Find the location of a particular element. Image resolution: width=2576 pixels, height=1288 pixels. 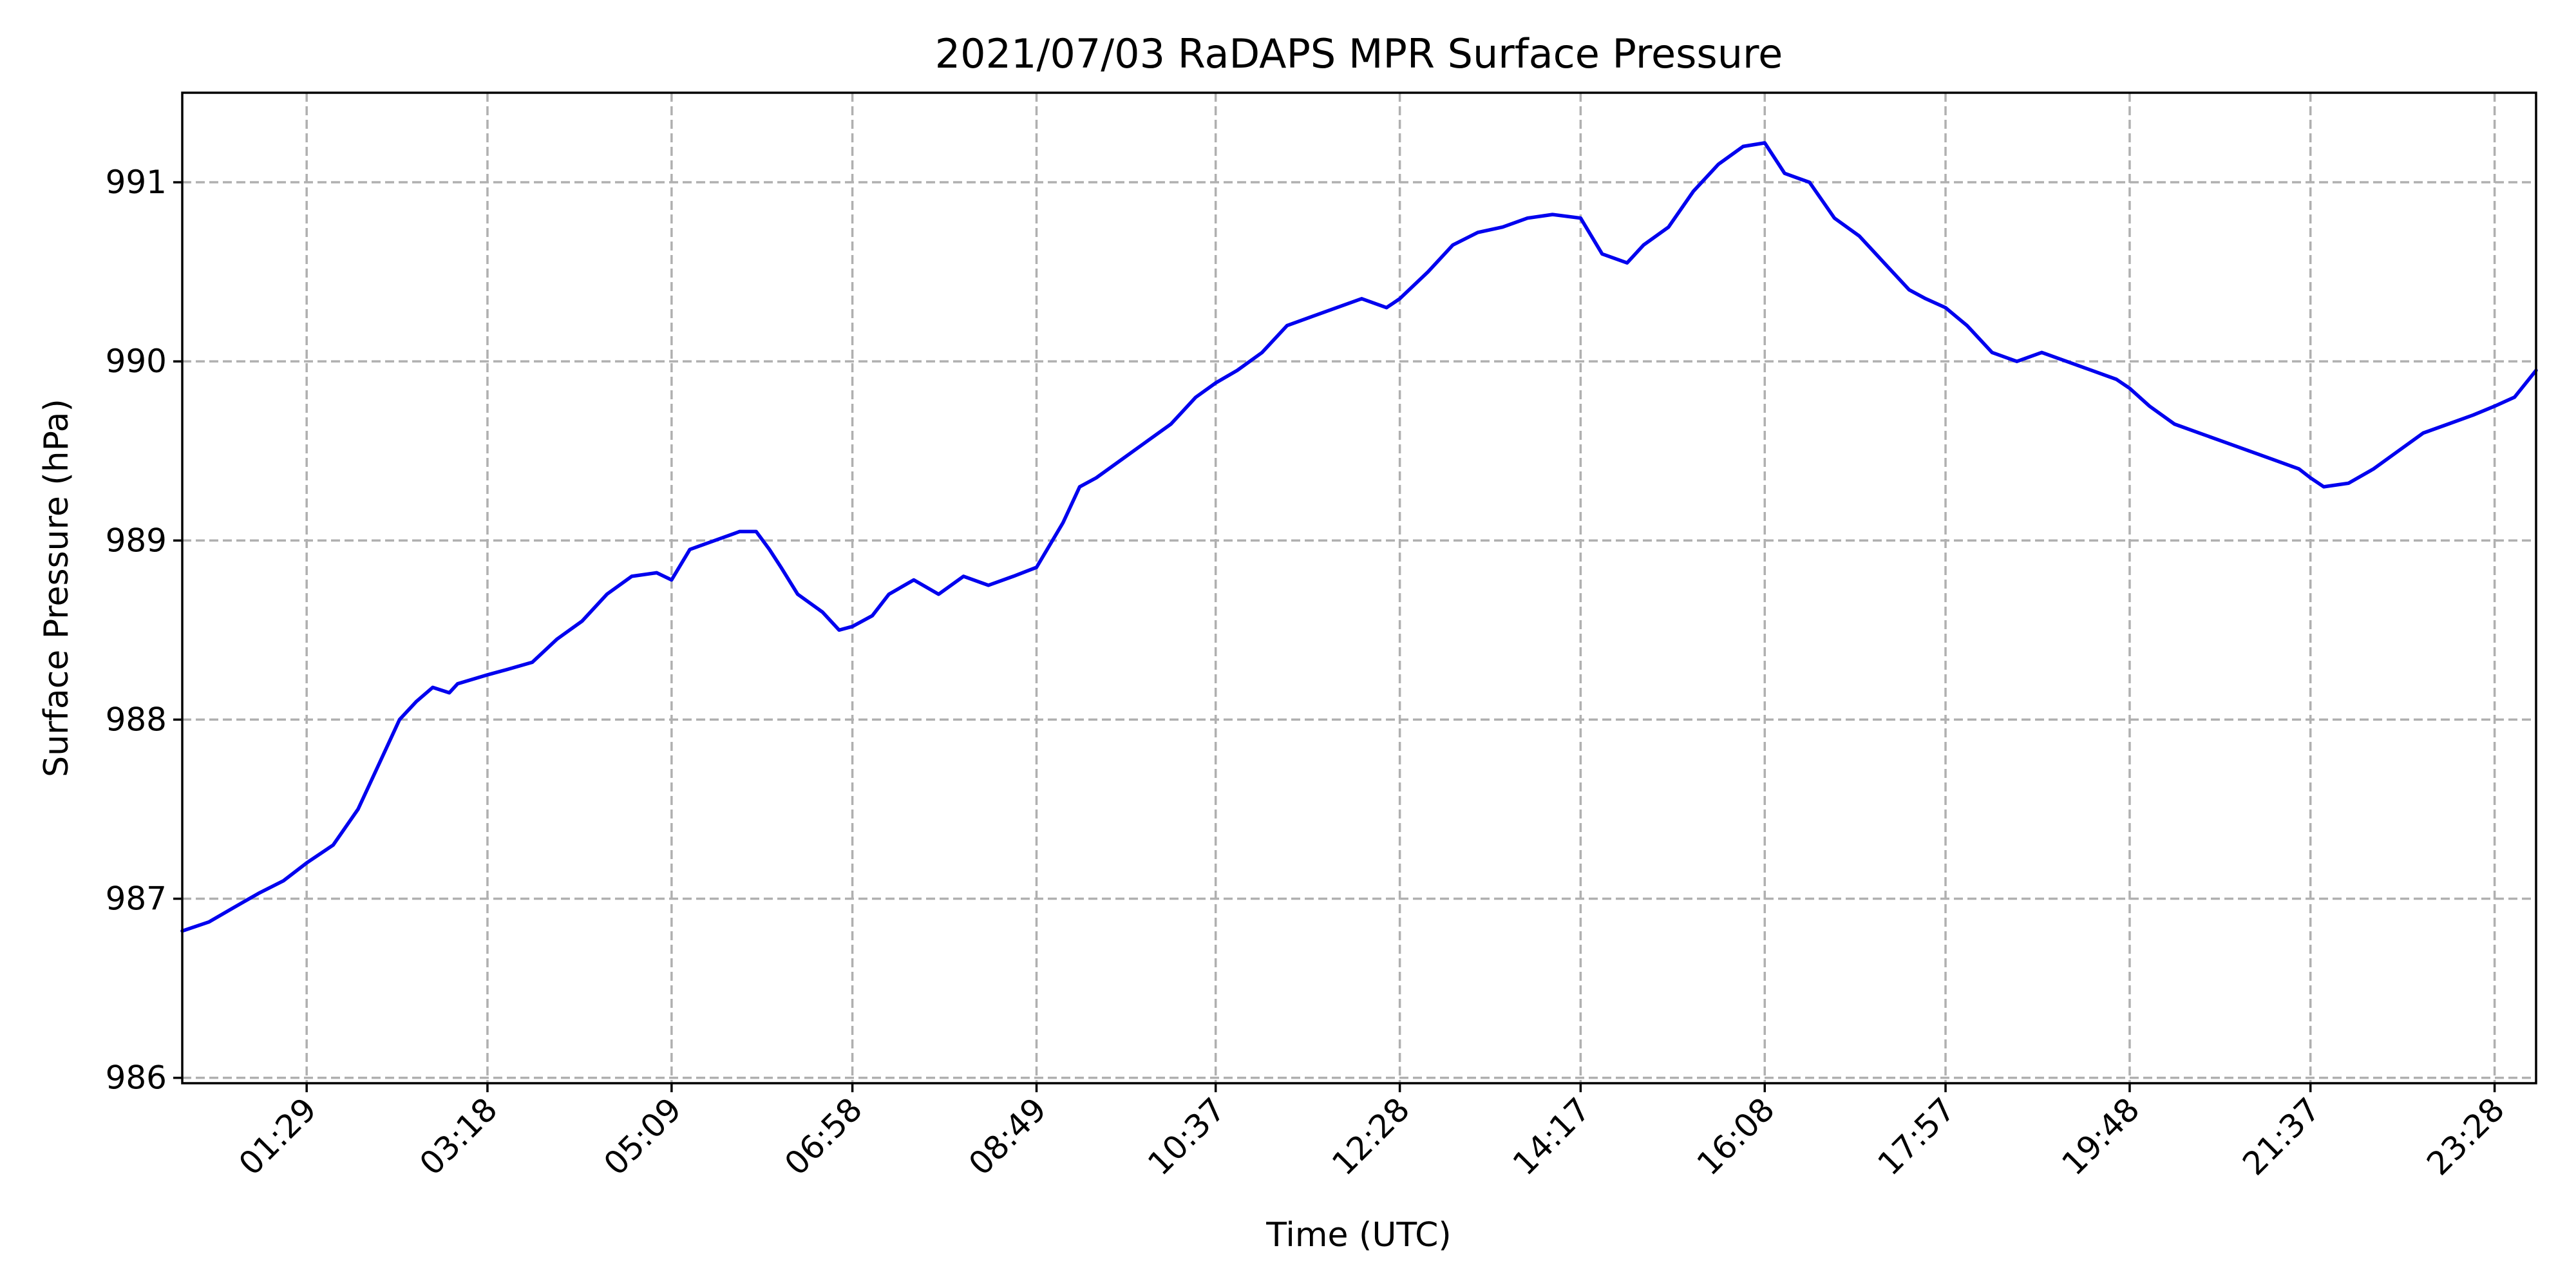

x-tick-label-11: 21:37 is located at coordinates (2281, 1136).